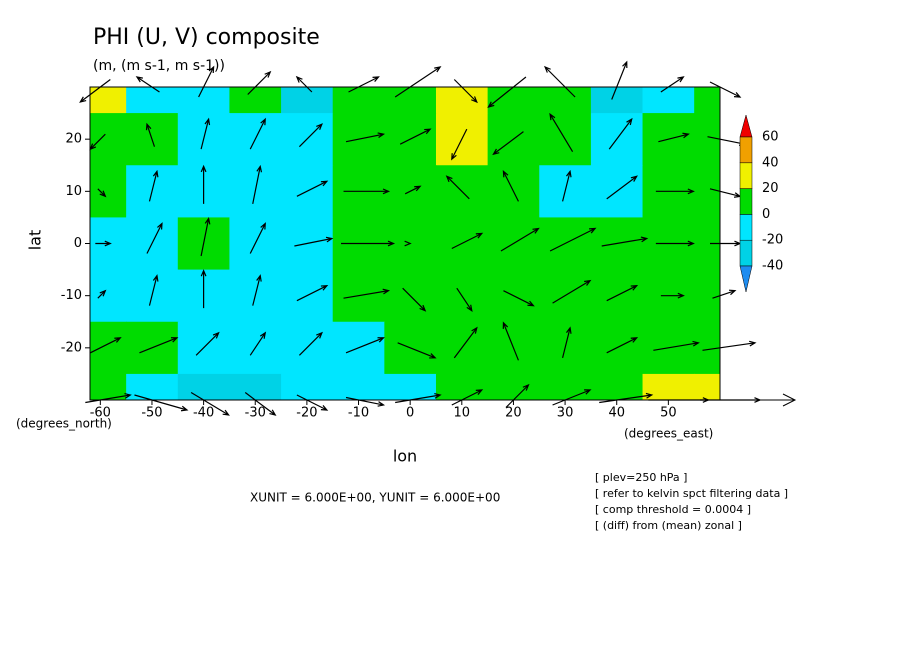 Image resolution: width=904 pixels, height=654 pixels. I want to click on note: [ (diff) from (mean) zonal ], so click(668, 525).